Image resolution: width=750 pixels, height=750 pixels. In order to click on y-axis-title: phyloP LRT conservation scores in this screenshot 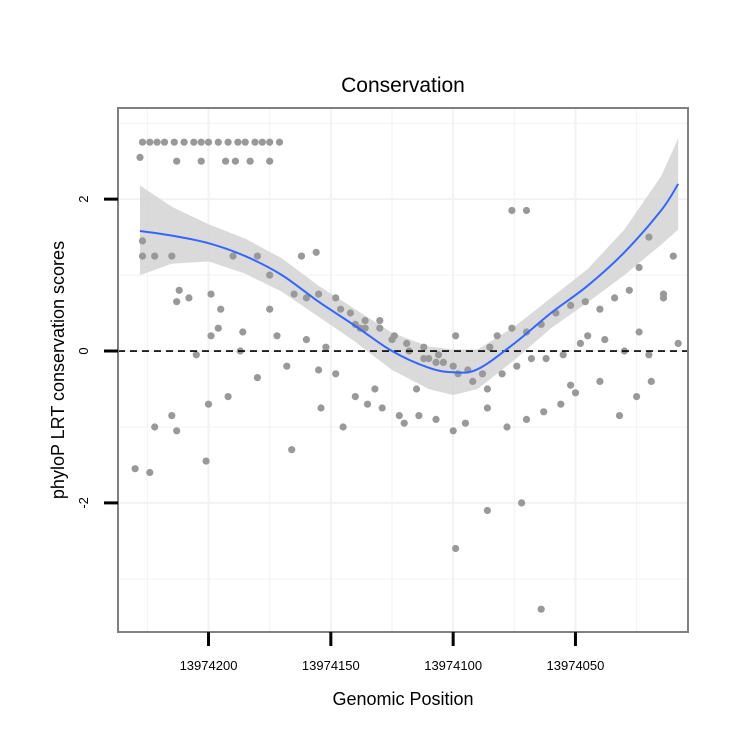, I will do `click(58, 370)`.